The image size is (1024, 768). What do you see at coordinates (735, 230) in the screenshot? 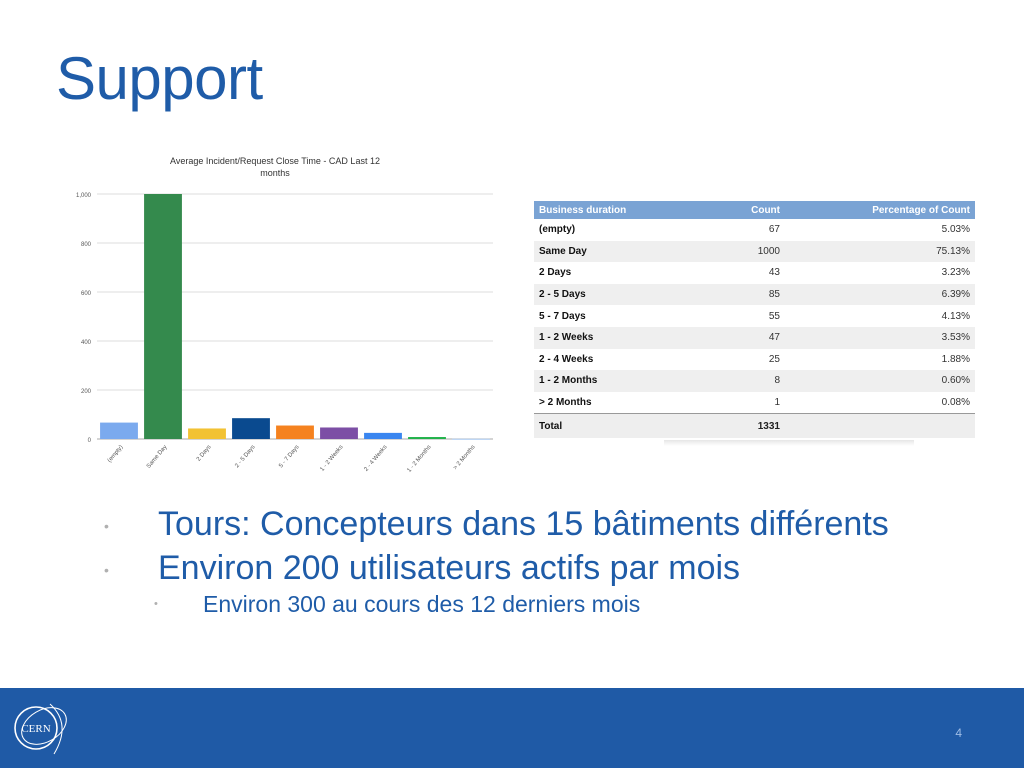
I see `cell-count: 67` at bounding box center [735, 230].